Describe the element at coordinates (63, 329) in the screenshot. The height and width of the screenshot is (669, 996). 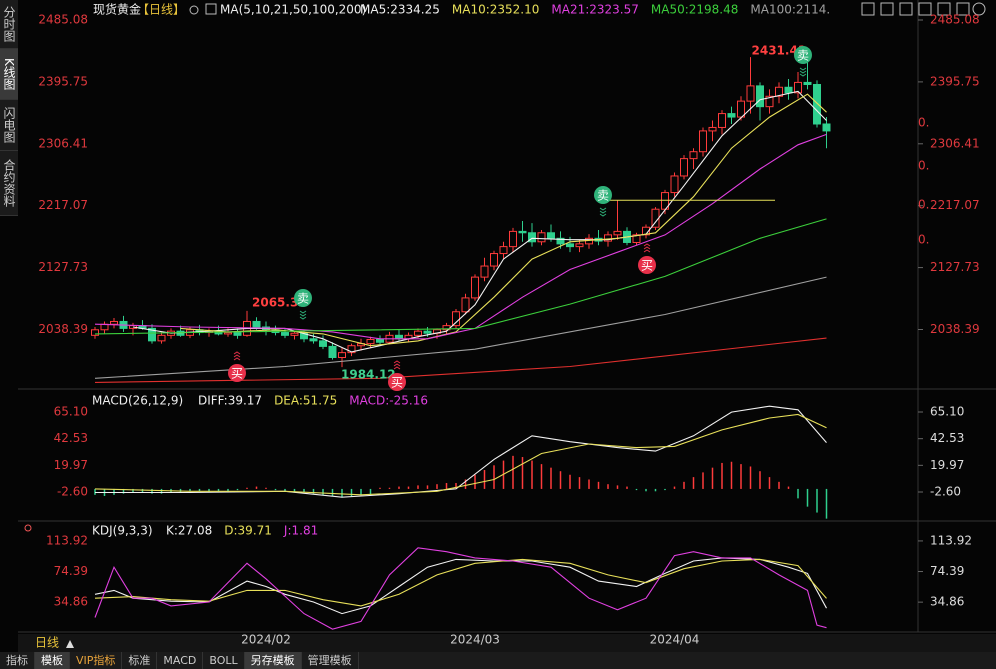
I see `y-tick-label: 2038.39` at that location.